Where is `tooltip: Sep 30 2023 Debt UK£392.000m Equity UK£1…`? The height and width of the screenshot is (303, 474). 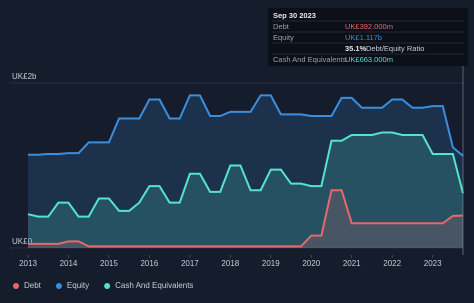
tooltip: Sep 30 2023 Debt UK£392.000m Equity UK£1… is located at coordinates (368, 37).